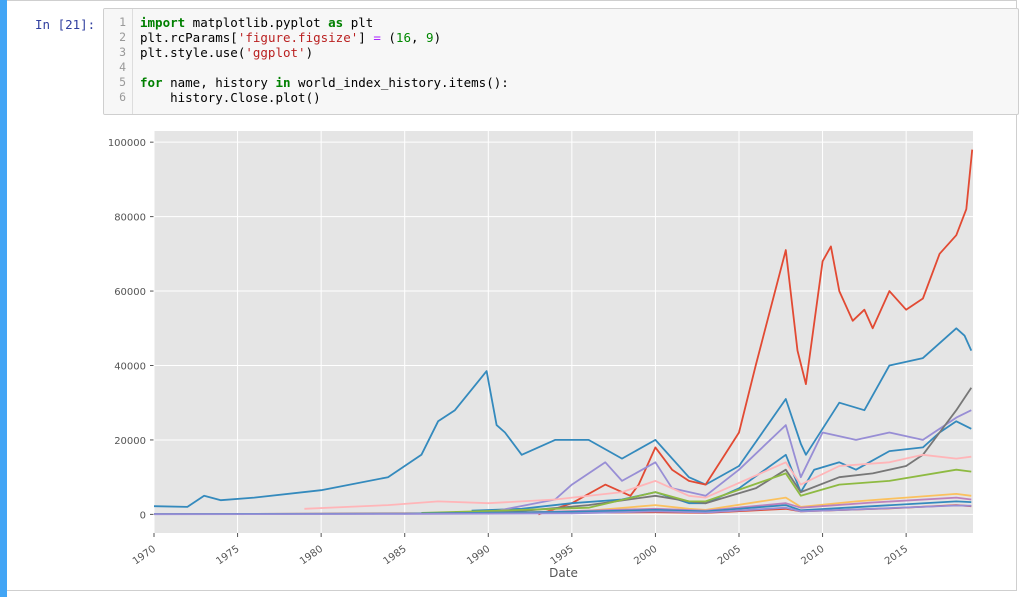 This screenshot has height=597, width=1024. I want to click on y-tick-label: 60000, so click(130, 292).